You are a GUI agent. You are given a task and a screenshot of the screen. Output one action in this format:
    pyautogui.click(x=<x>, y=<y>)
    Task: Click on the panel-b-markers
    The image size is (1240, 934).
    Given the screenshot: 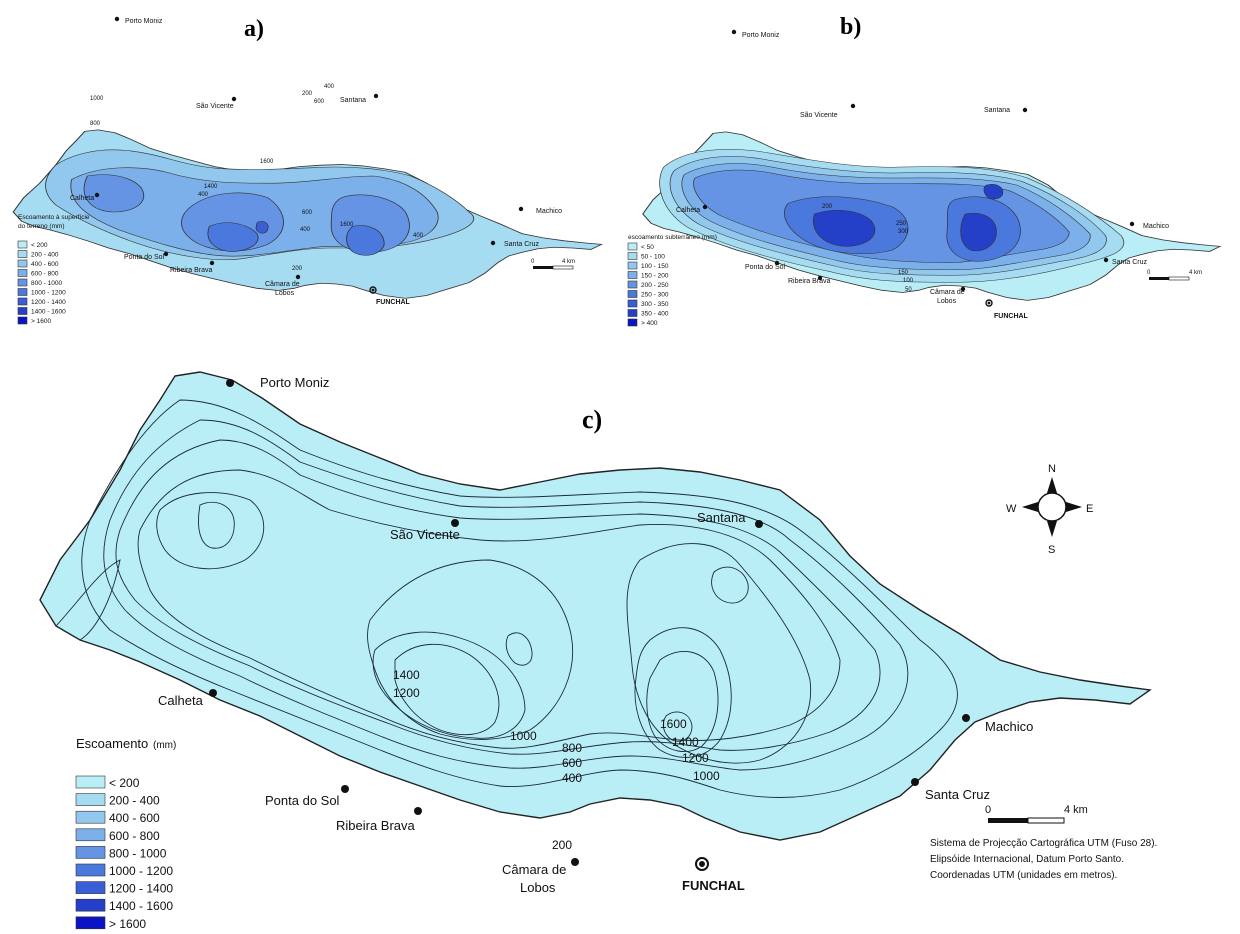 What is the action you would take?
    pyautogui.click(x=918, y=168)
    